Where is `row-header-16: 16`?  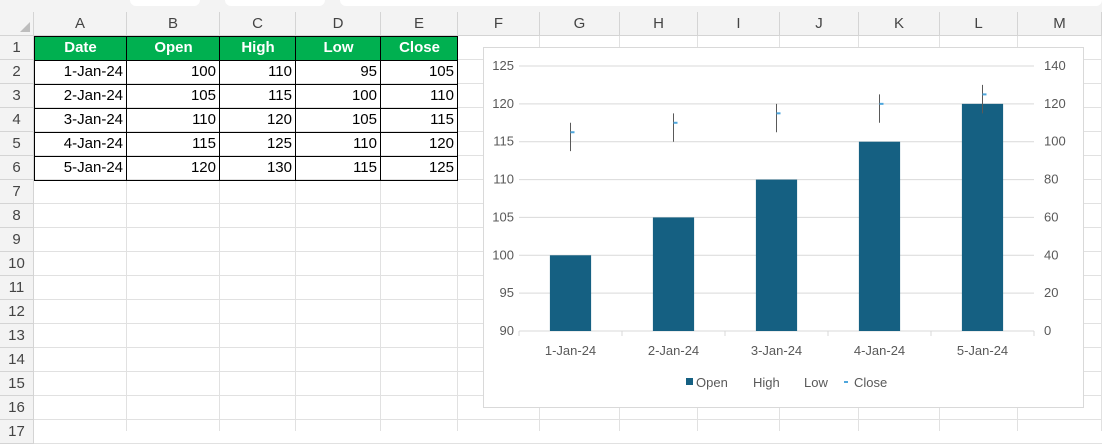 row-header-16: 16 is located at coordinates (17, 408).